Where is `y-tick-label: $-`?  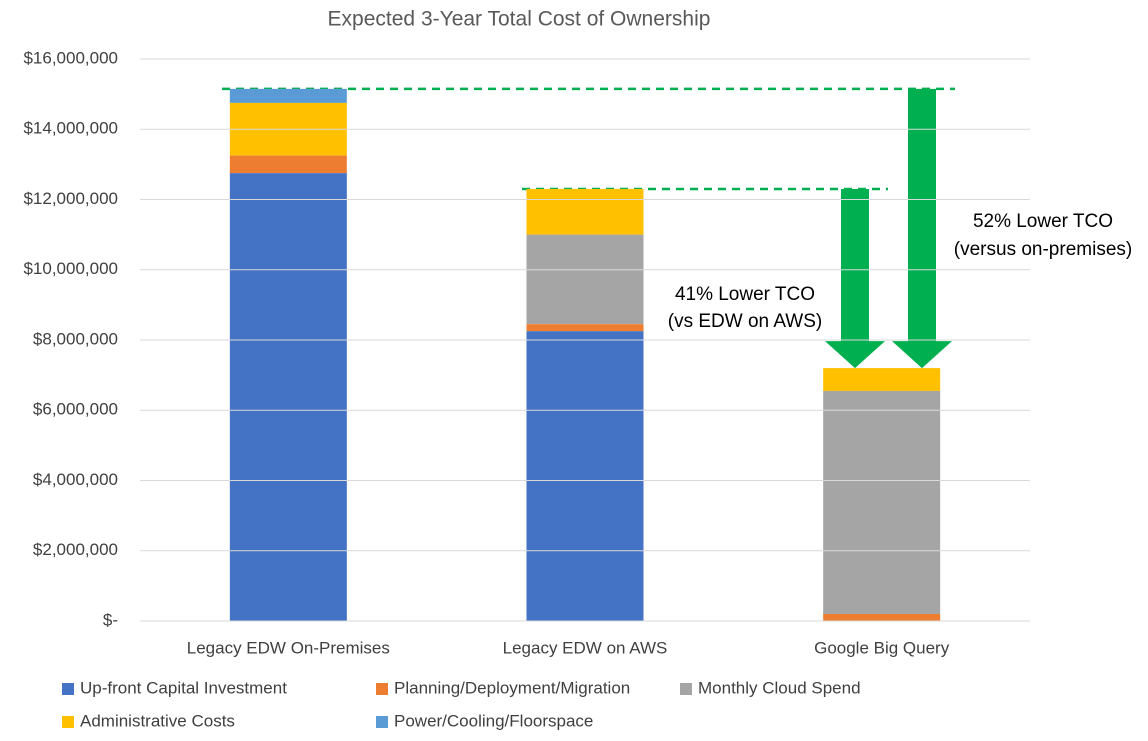
y-tick-label: $- is located at coordinates (110, 619).